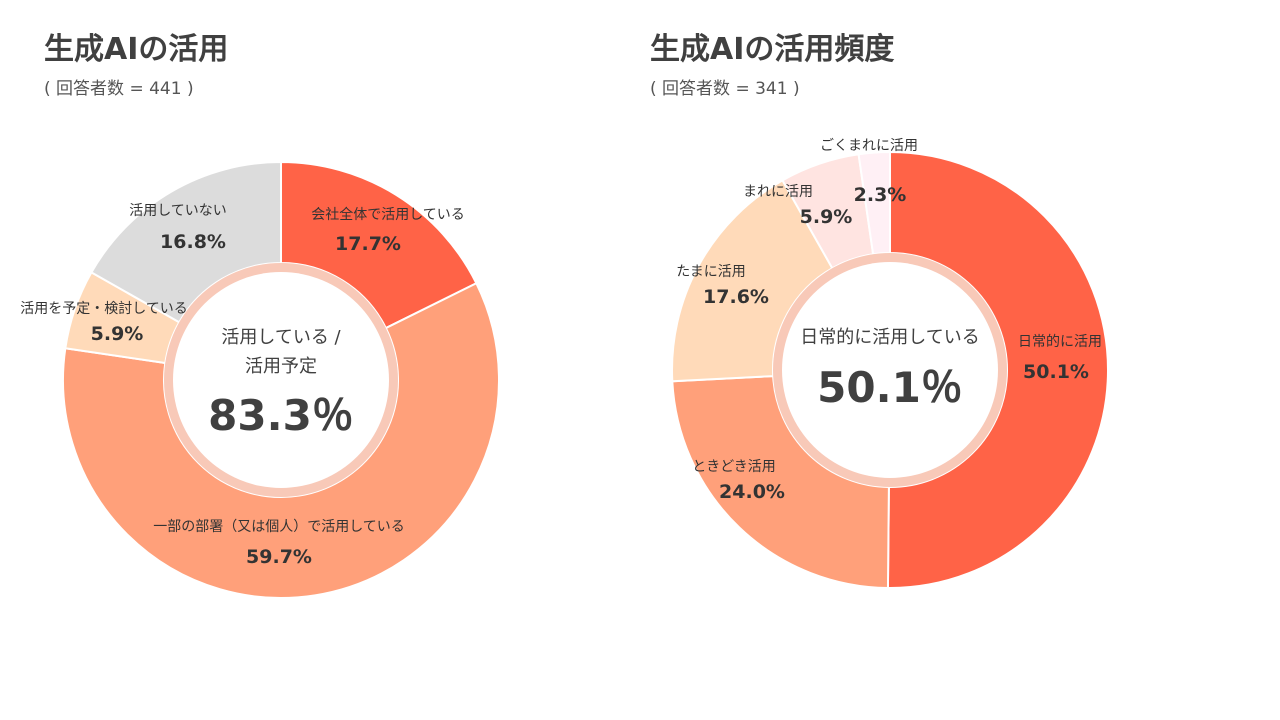 Image resolution: width=1280 pixels, height=720 pixels. Describe the element at coordinates (281, 337) in the screenshot. I see `center-label: 活用している /` at that location.